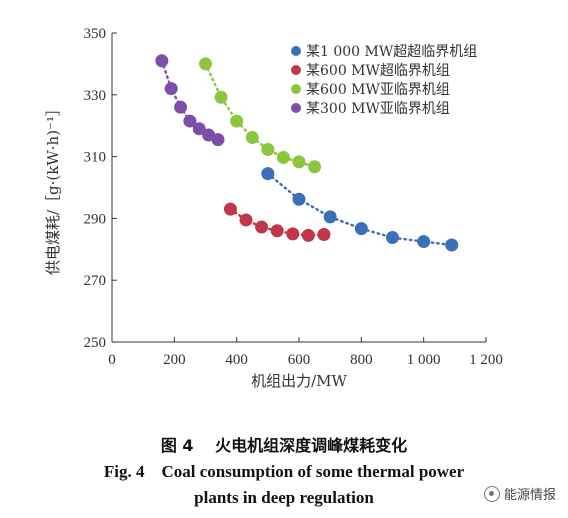 The height and width of the screenshot is (518, 568). What do you see at coordinates (100, 188) in the screenshot?
I see `y-axis-ticks: 250 270 290 310 330 350` at bounding box center [100, 188].